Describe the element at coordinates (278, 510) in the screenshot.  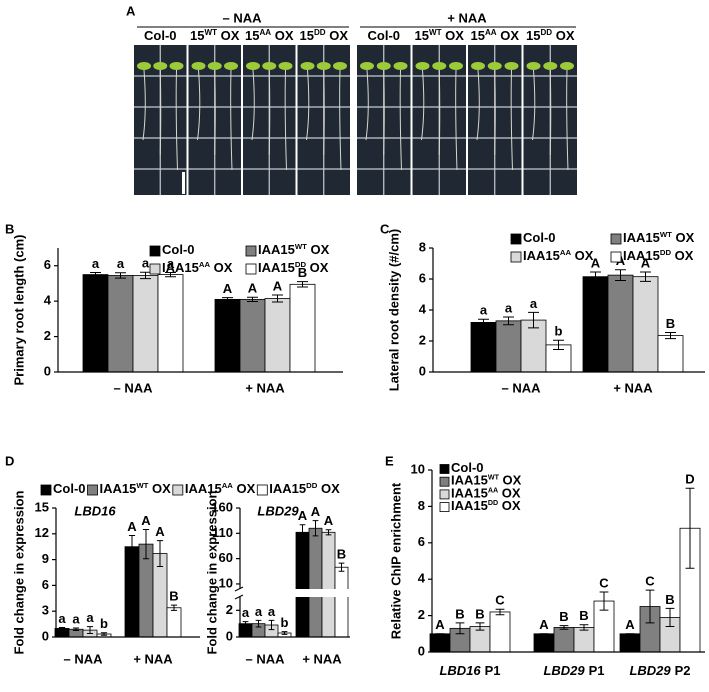
I see `subtitle: LBD29` at that location.